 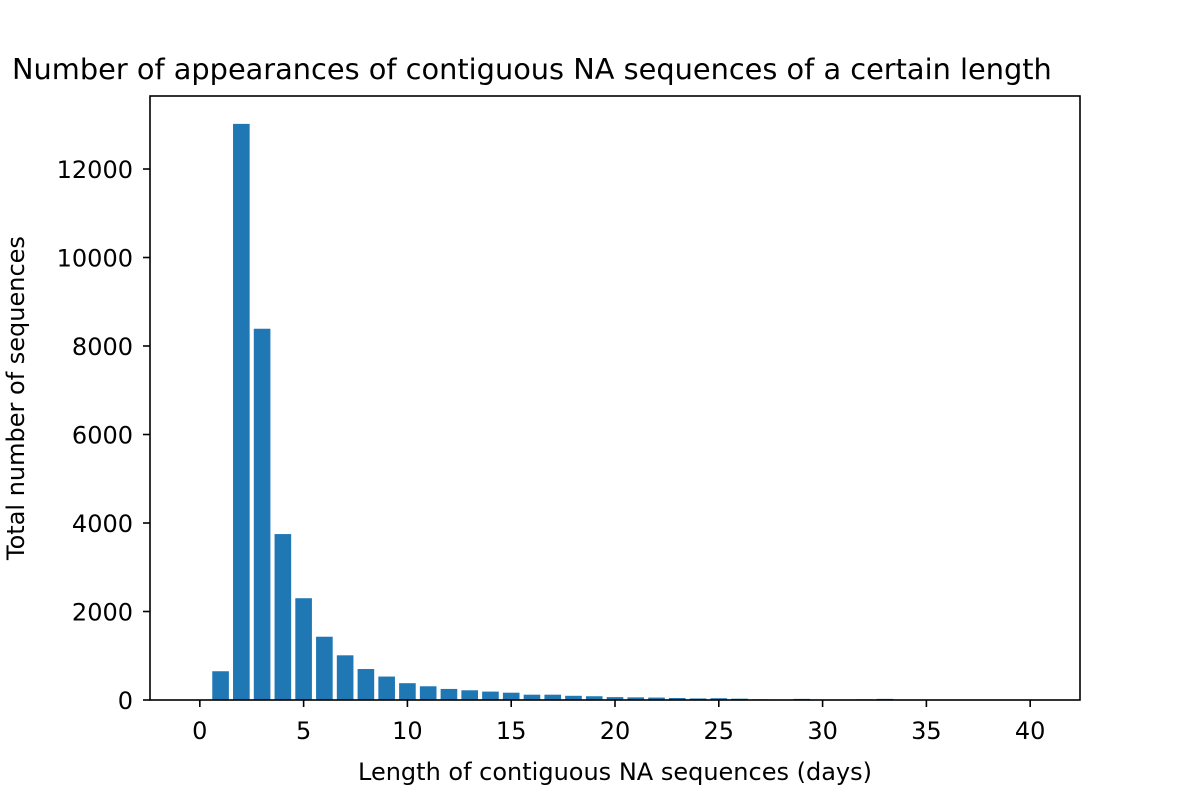 I want to click on y-tick-label: 6000, so click(x=102, y=436).